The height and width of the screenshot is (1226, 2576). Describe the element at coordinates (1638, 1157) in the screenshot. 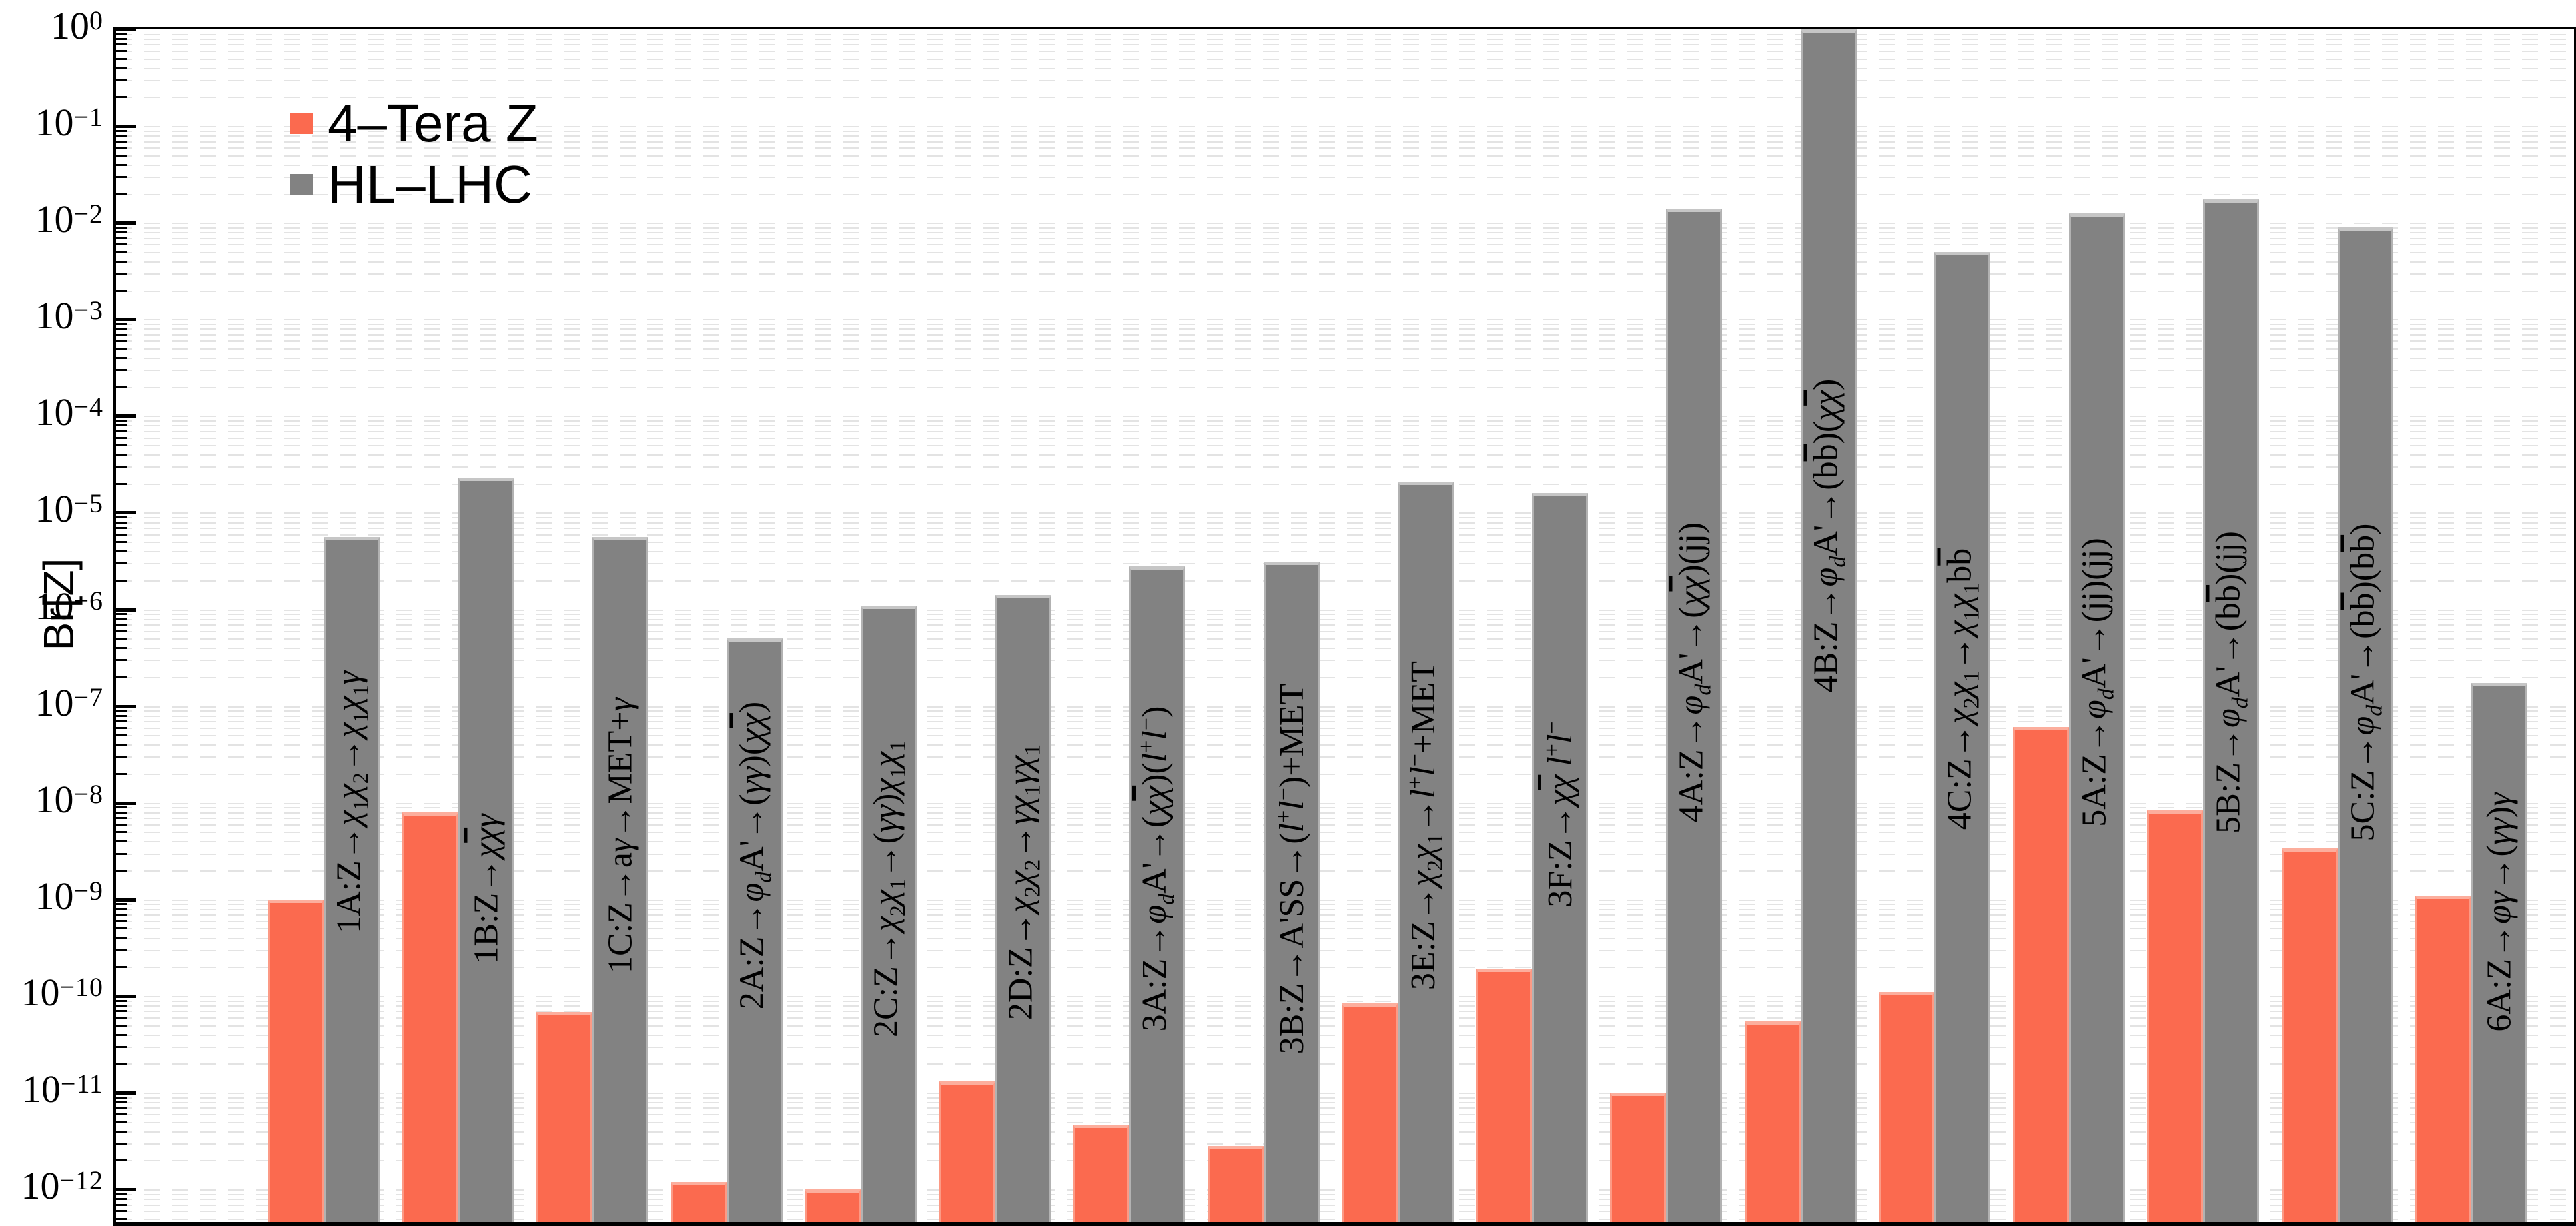

I see `bar-4tera-4A` at that location.